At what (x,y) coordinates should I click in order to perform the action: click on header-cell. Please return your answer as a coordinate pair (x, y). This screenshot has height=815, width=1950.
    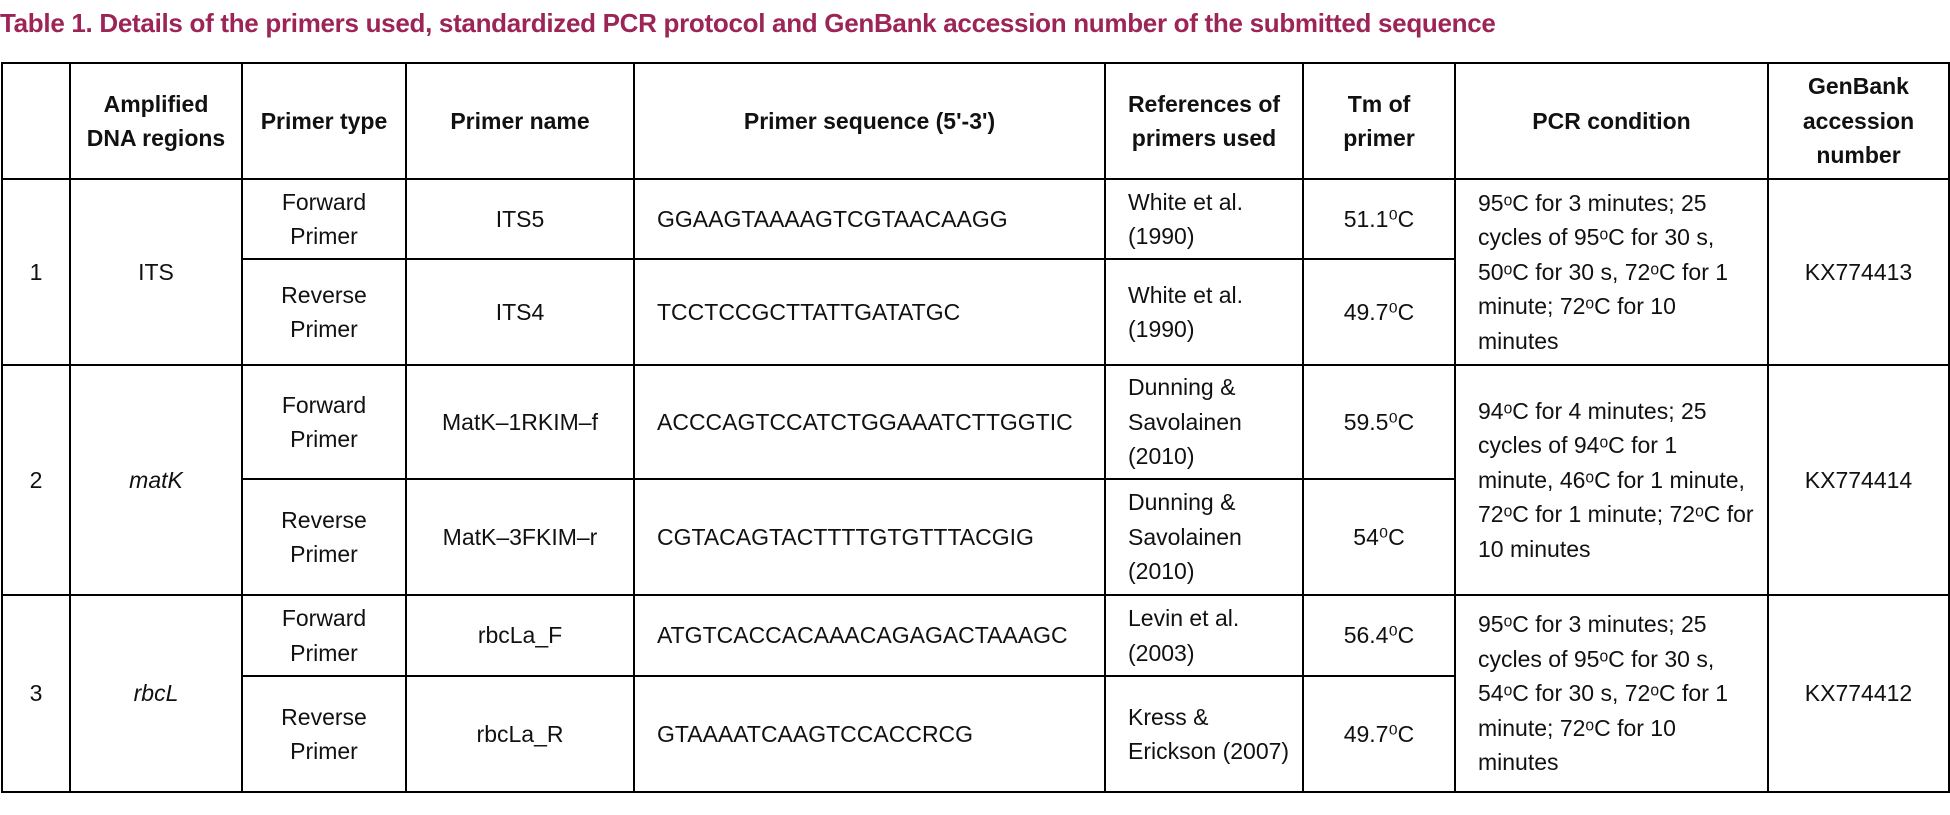
    Looking at the image, I should click on (36, 121).